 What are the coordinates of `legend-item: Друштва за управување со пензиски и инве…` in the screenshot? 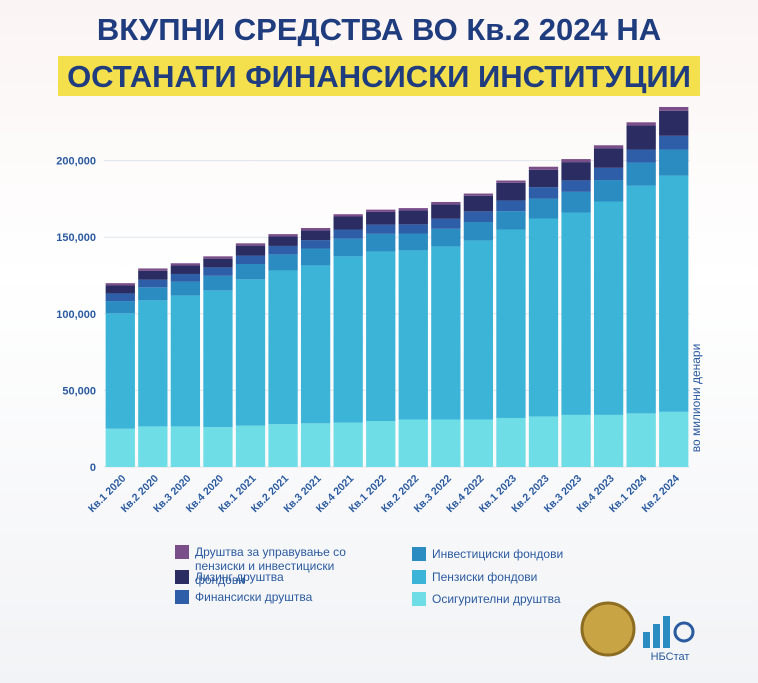 It's located at (275, 566).